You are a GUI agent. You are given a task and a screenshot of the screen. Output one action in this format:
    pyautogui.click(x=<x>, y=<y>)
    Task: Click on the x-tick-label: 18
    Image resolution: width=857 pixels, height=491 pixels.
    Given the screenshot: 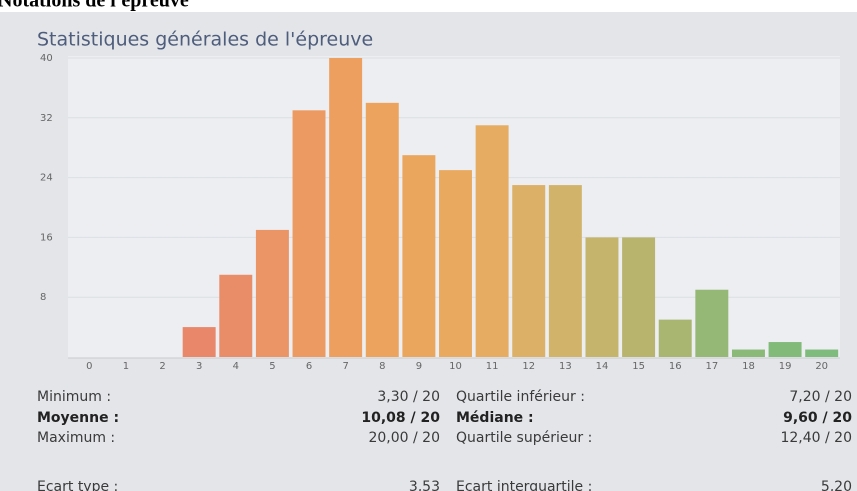 What is the action you would take?
    pyautogui.click(x=748, y=366)
    